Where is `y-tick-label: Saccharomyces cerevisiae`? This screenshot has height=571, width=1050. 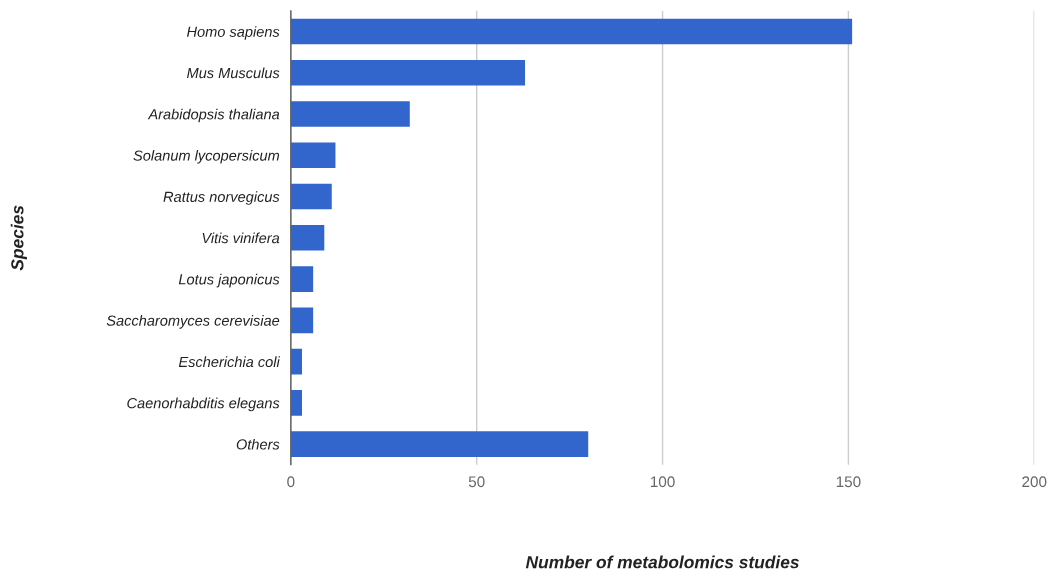 y-tick-label: Saccharomyces cerevisiae is located at coordinates (193, 322).